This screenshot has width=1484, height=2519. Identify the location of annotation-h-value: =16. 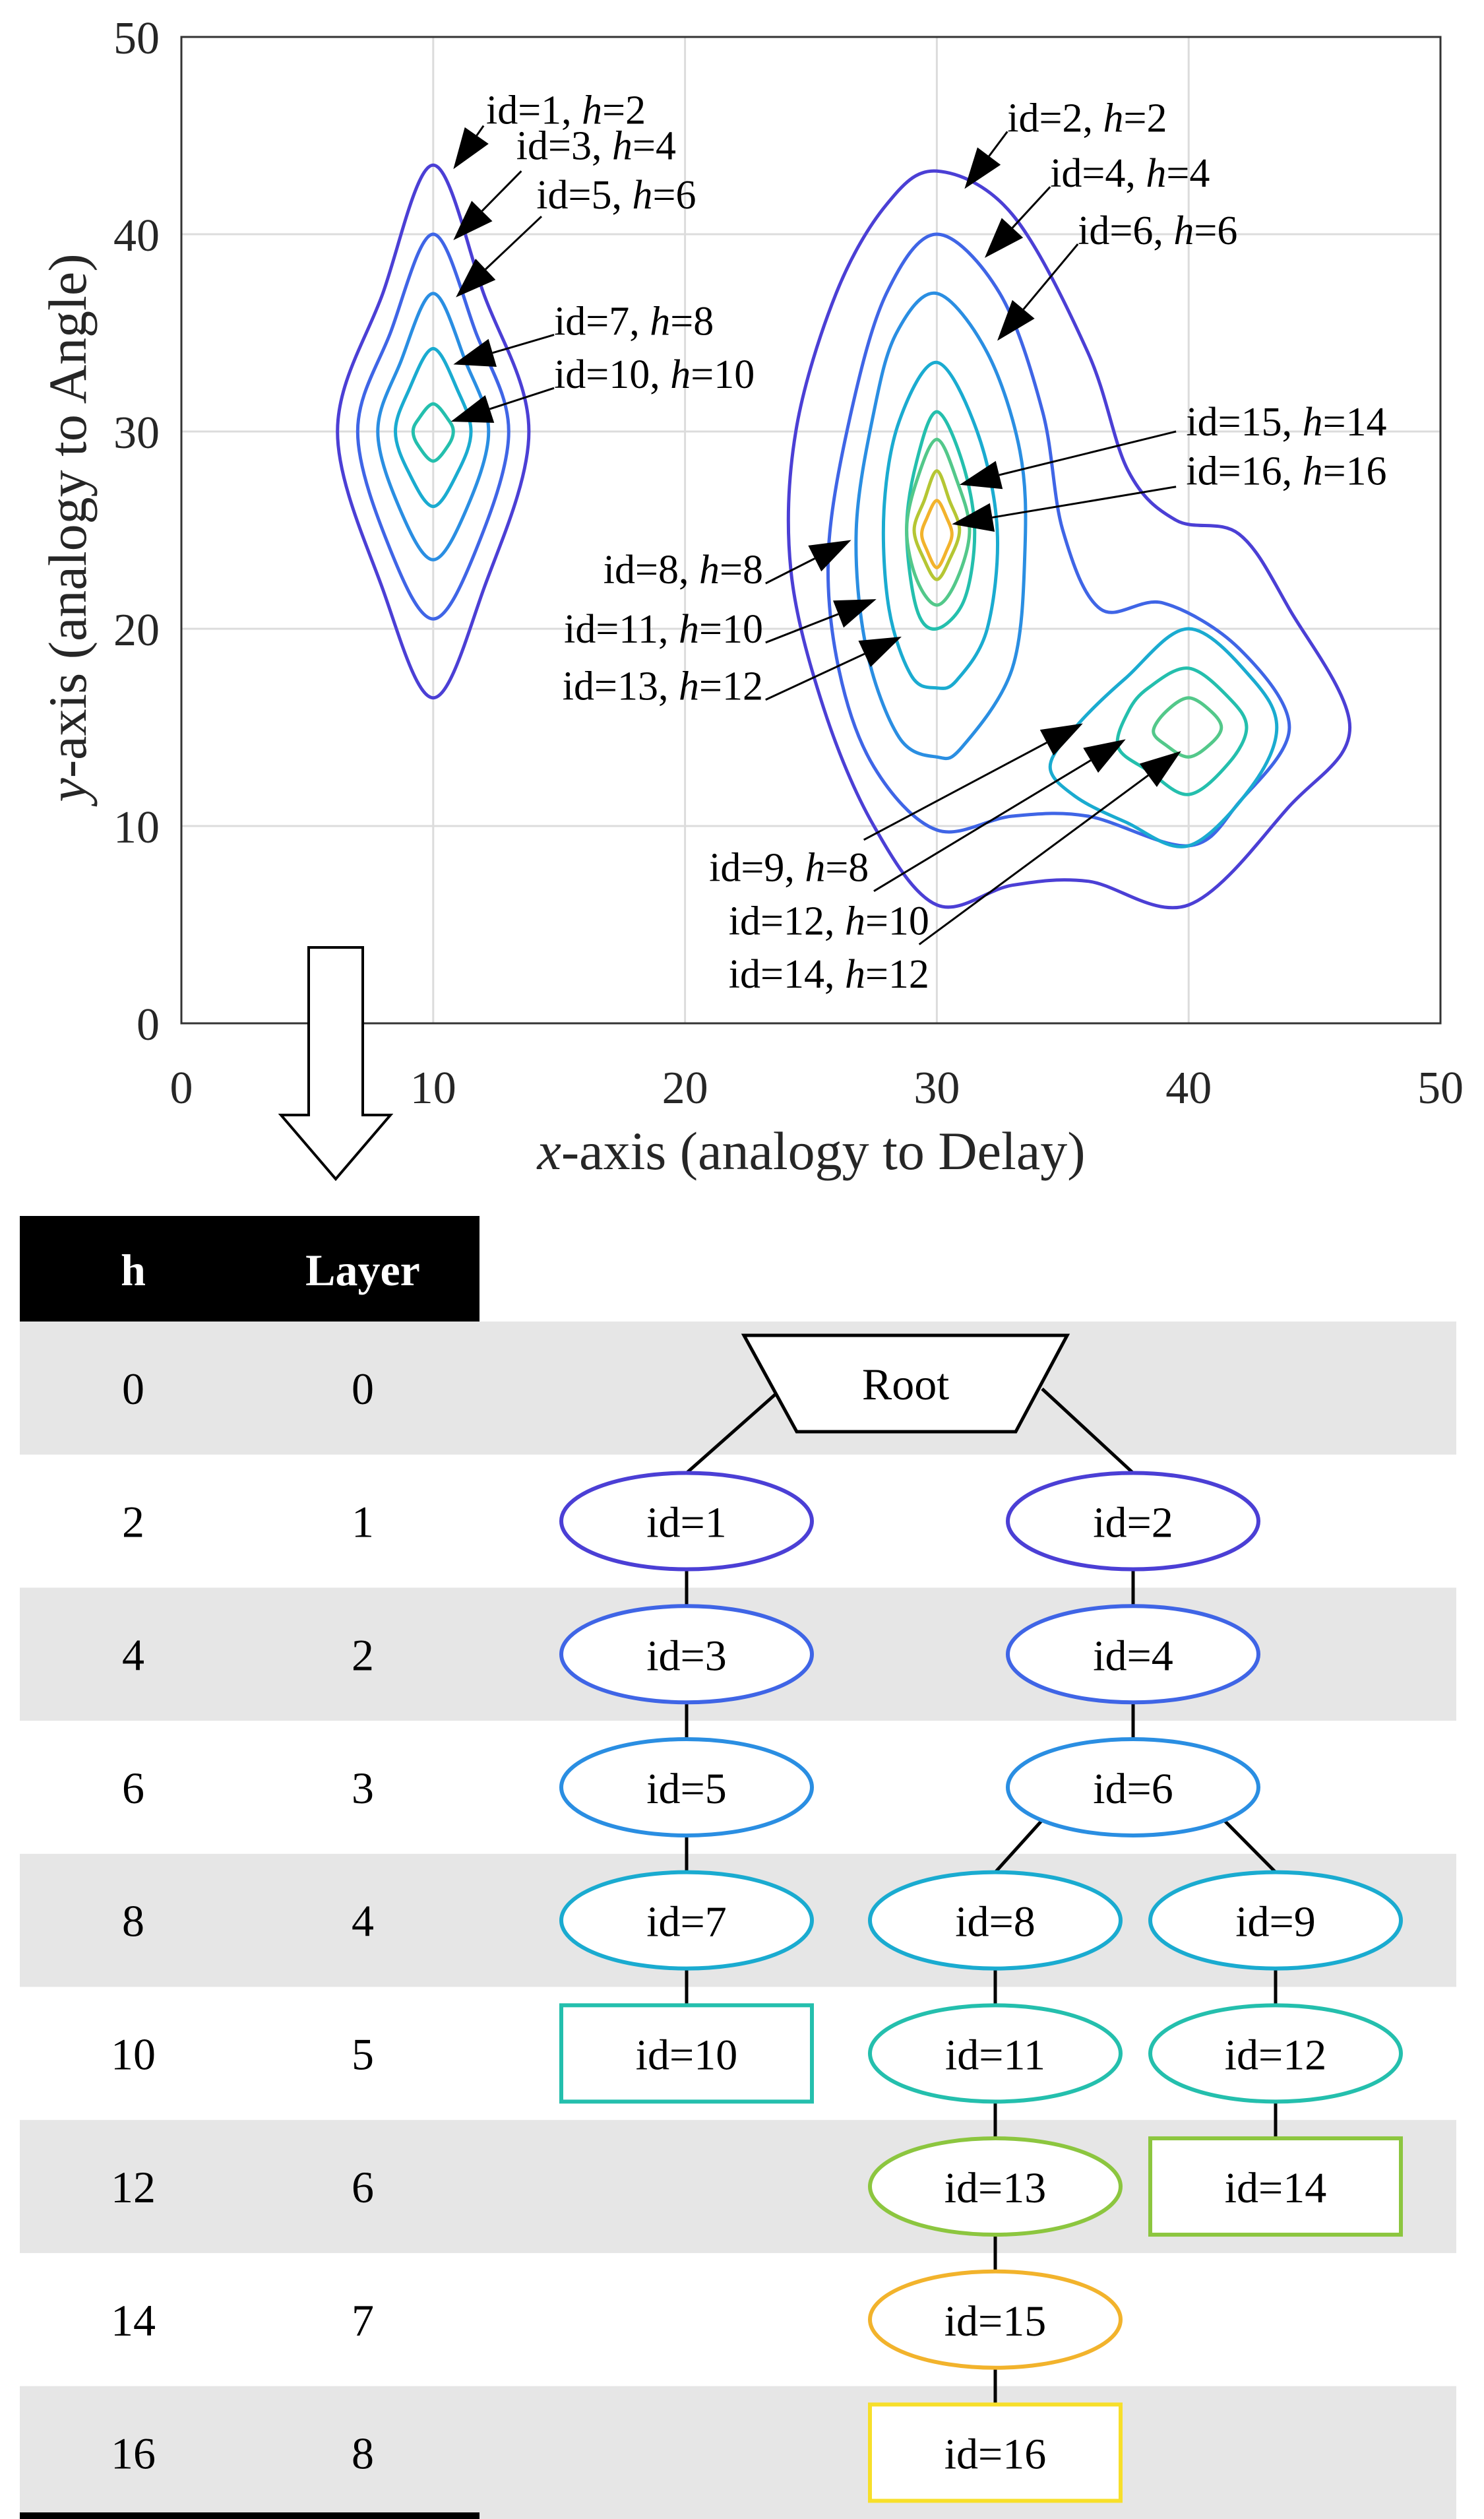
(1355, 471).